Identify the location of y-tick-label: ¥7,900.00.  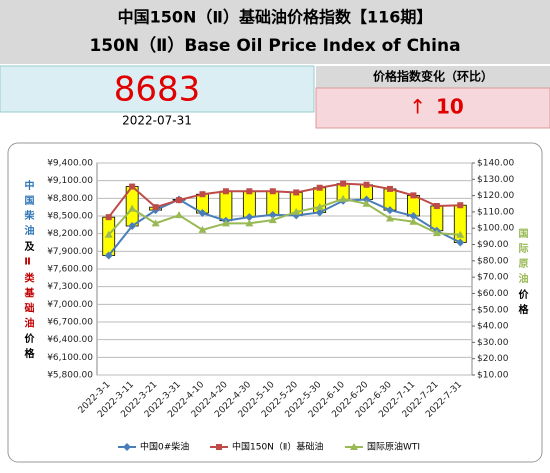
(70, 252).